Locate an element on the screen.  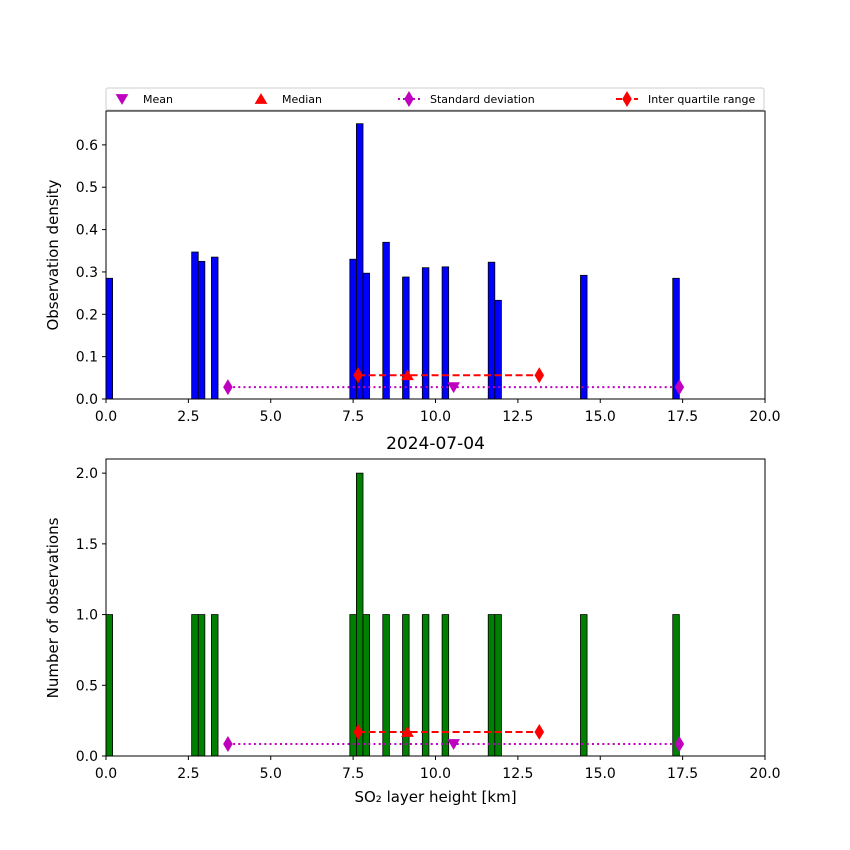
x-axis-label: SO₂ layer height [km] is located at coordinates (435, 797).